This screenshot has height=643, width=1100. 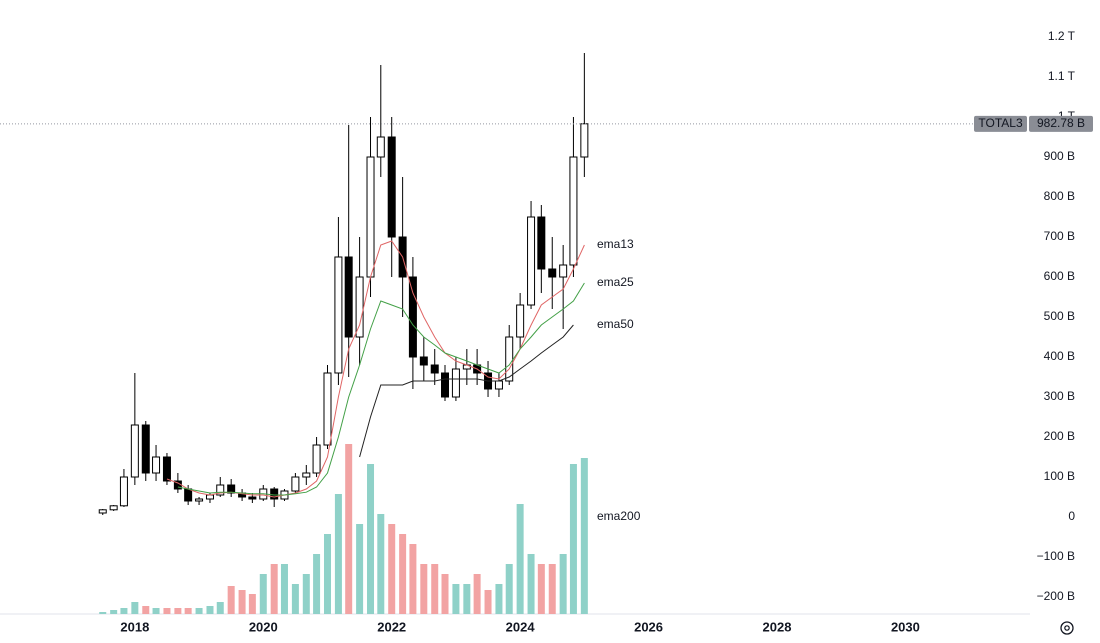 I want to click on y-tick-label: 700 B, so click(x=1059, y=236).